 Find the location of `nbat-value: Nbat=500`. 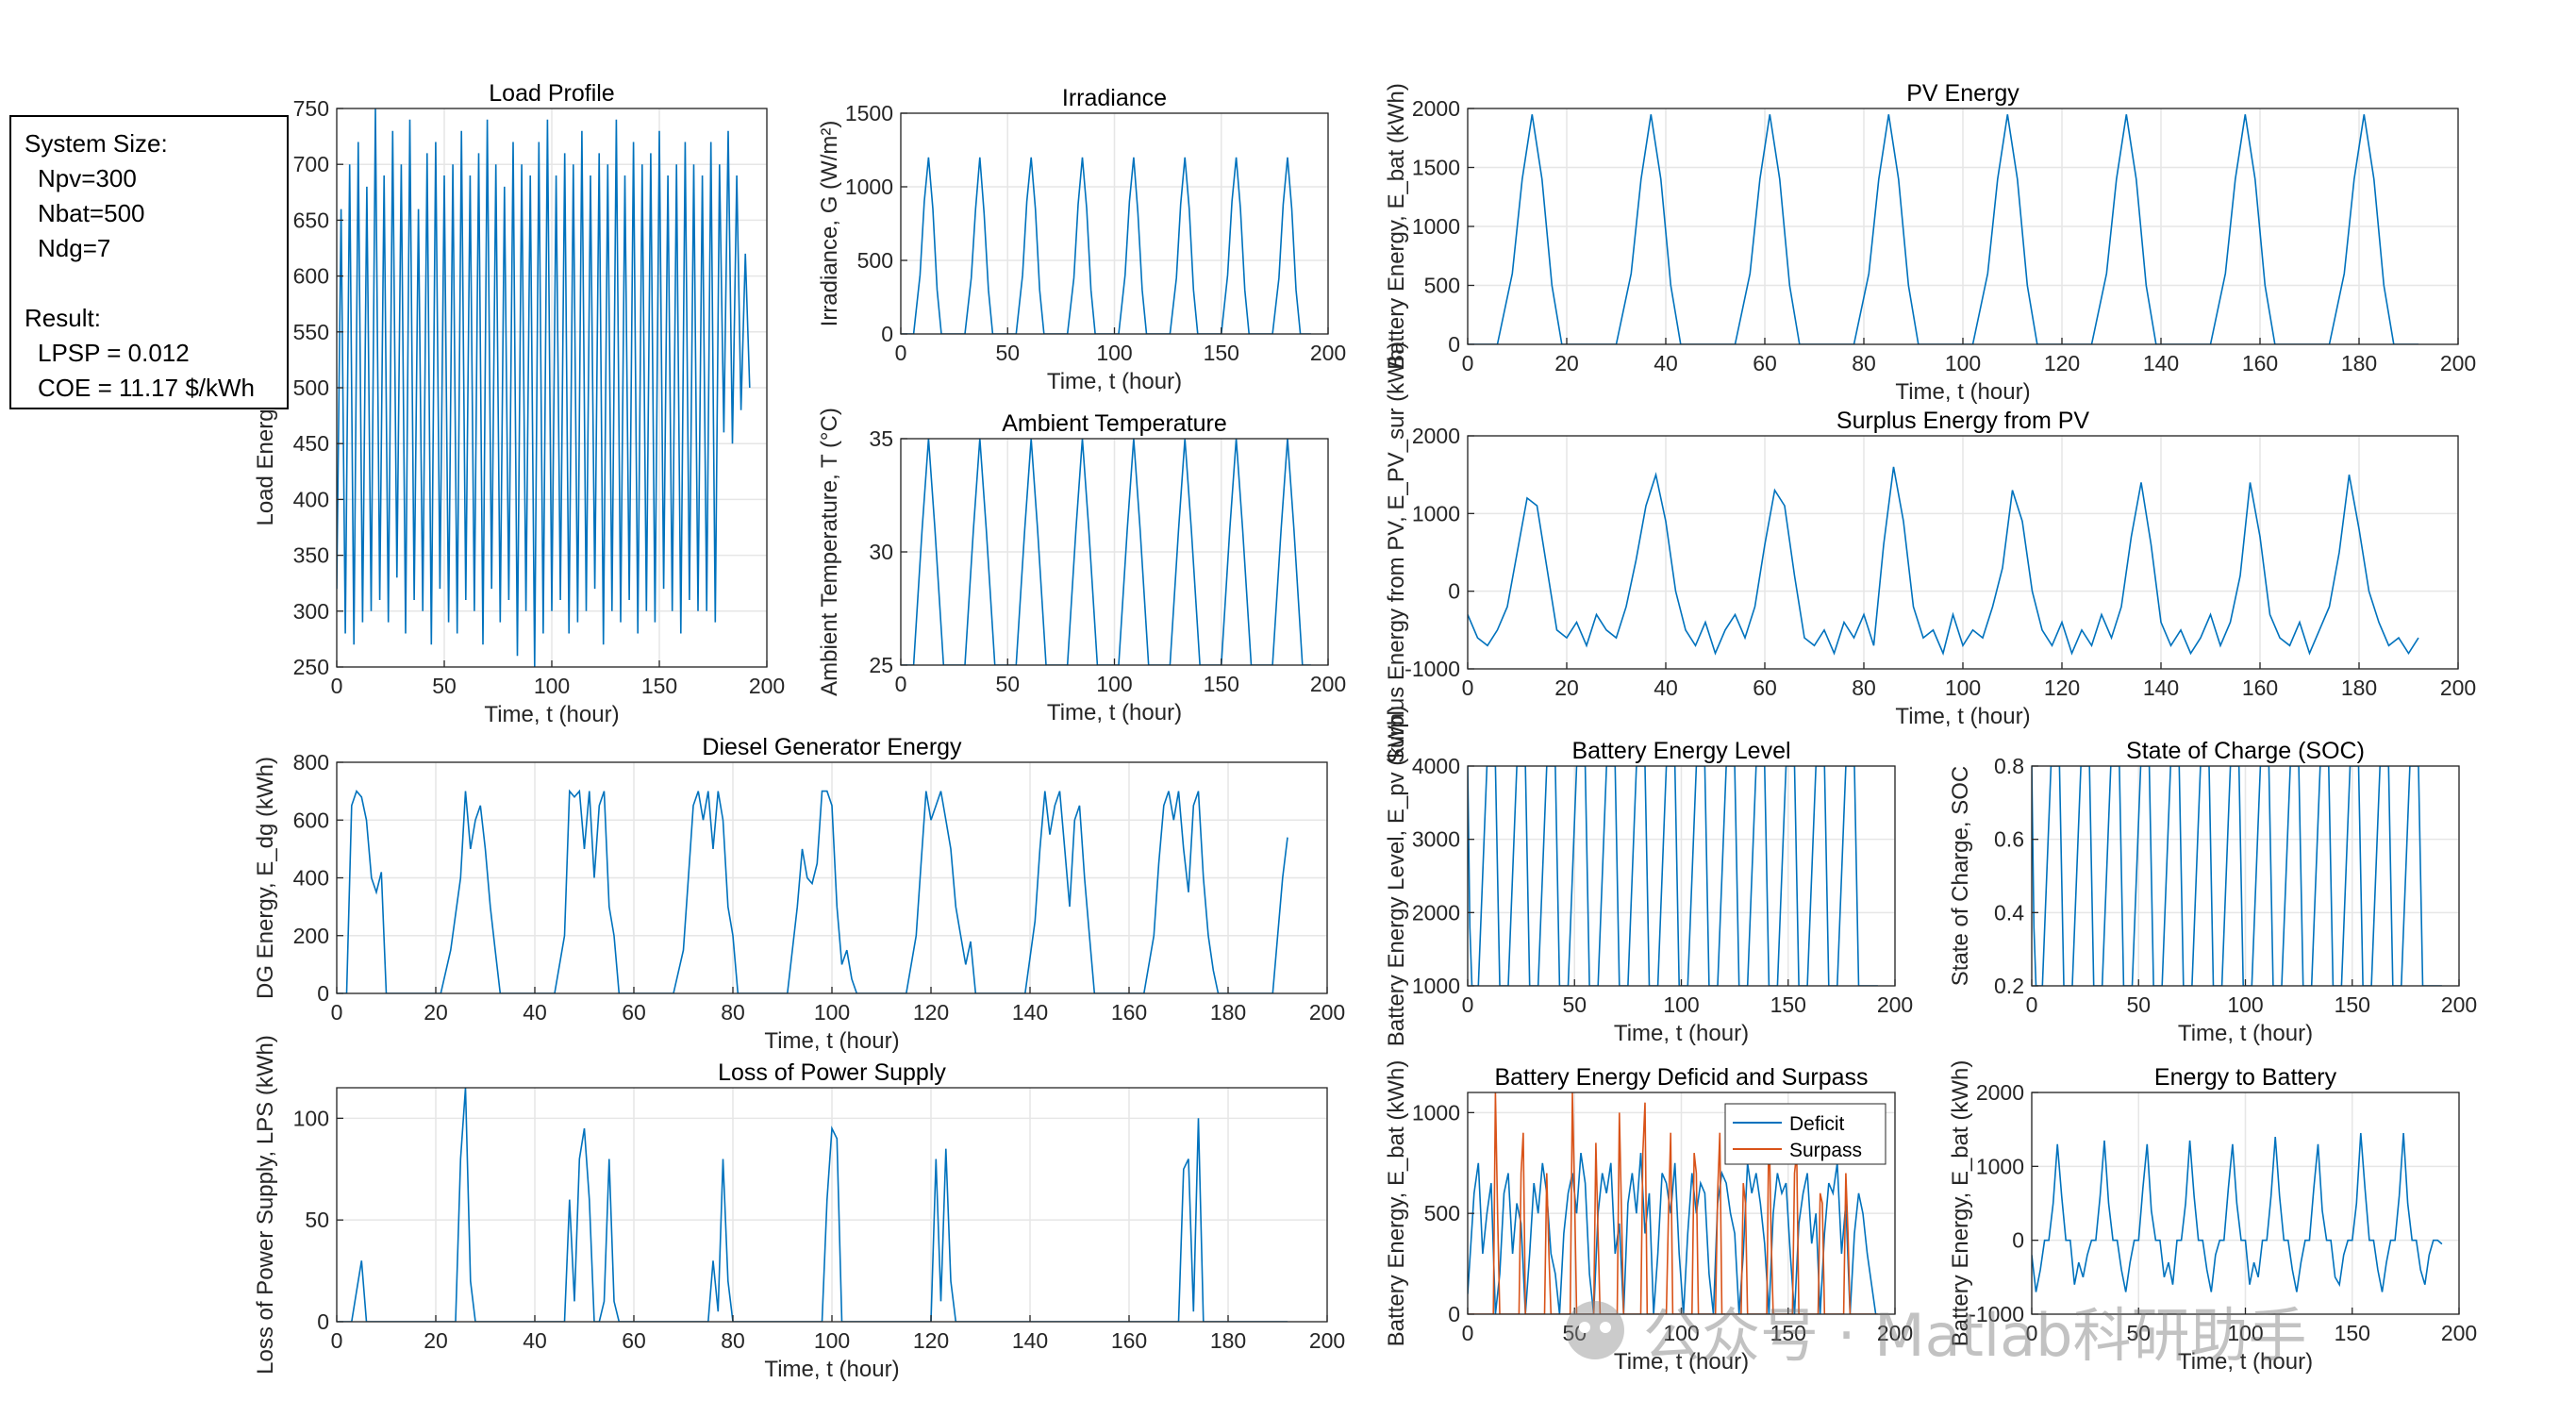

nbat-value: Nbat=500 is located at coordinates (91, 213).